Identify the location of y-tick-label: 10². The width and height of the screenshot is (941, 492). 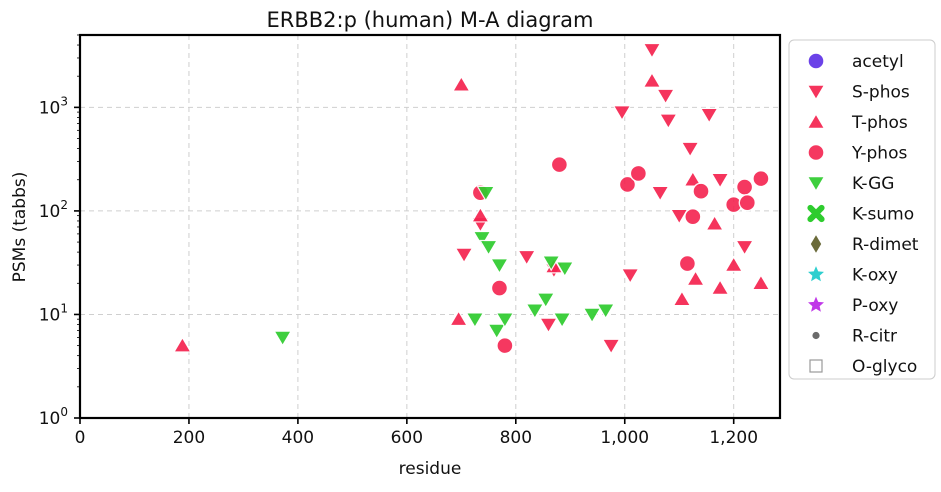
(53, 210).